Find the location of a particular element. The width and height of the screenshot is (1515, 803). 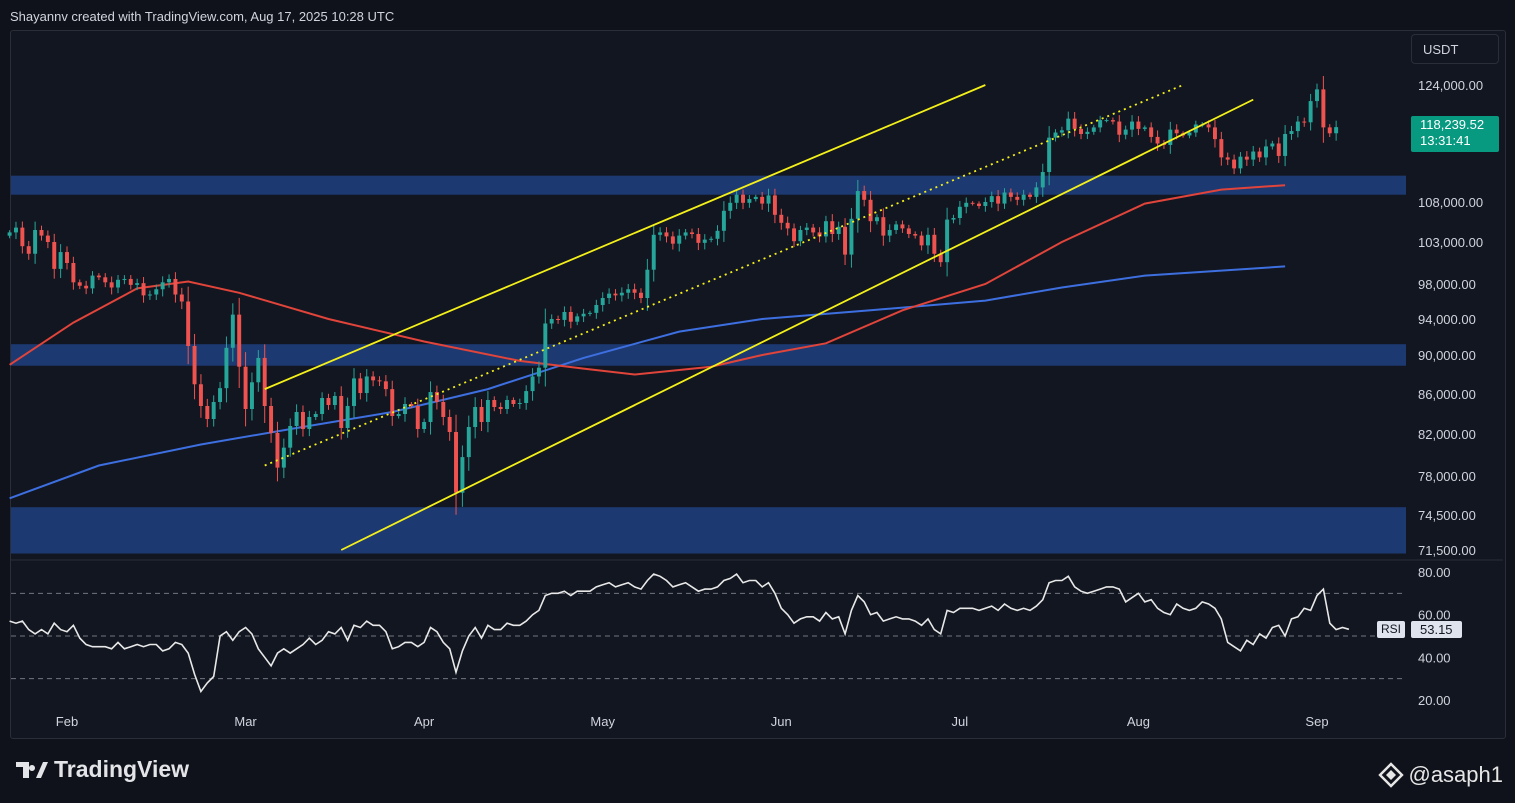

rsi-tick-label: 40.00 is located at coordinates (1434, 657).